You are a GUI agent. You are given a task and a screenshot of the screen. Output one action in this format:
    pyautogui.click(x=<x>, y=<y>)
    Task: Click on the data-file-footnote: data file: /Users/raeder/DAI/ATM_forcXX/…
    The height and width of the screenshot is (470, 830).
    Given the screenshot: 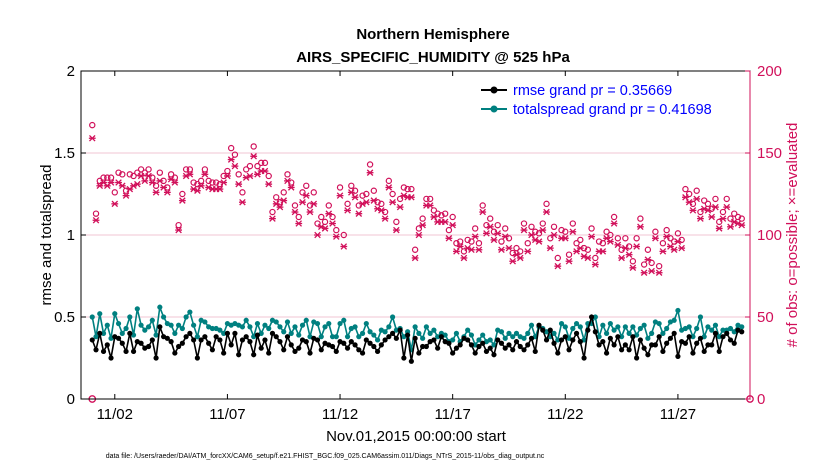 What is the action you would take?
    pyautogui.click(x=325, y=456)
    